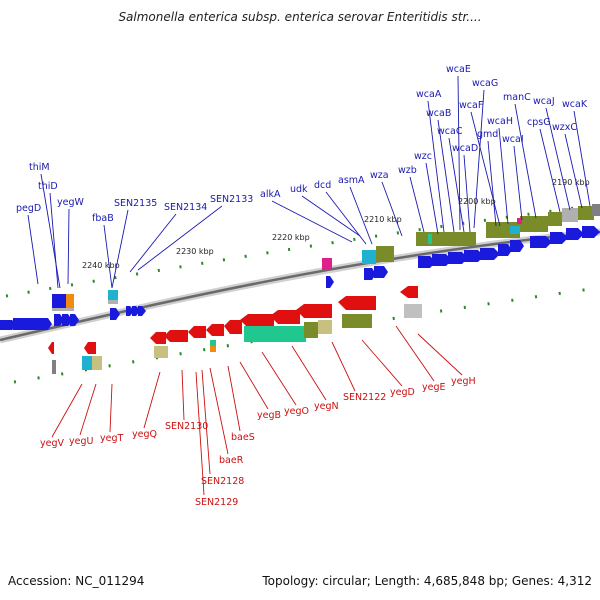  Describe the element at coordinates (222, 481) in the screenshot. I see `gene-label: SEN2128` at that location.